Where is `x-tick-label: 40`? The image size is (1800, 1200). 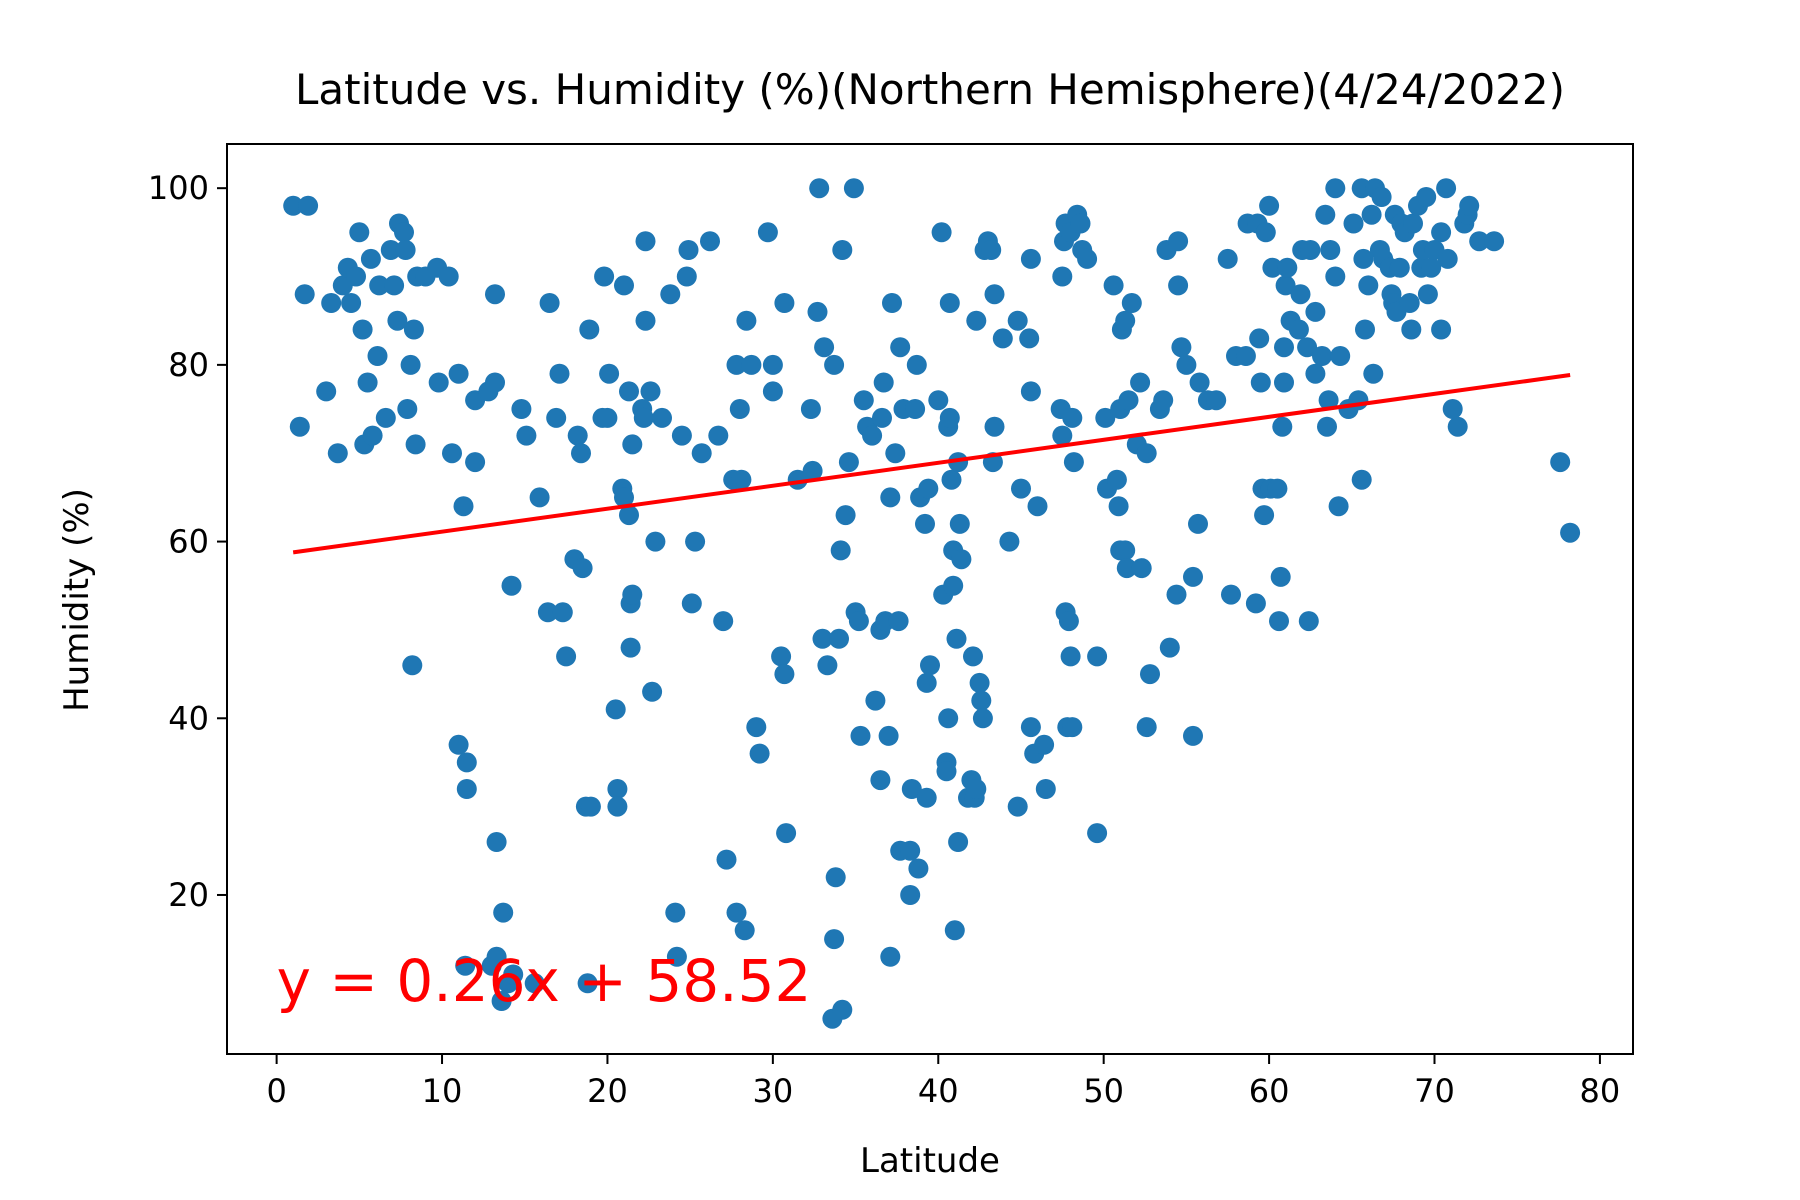
x-tick-label: 40 is located at coordinates (938, 1091).